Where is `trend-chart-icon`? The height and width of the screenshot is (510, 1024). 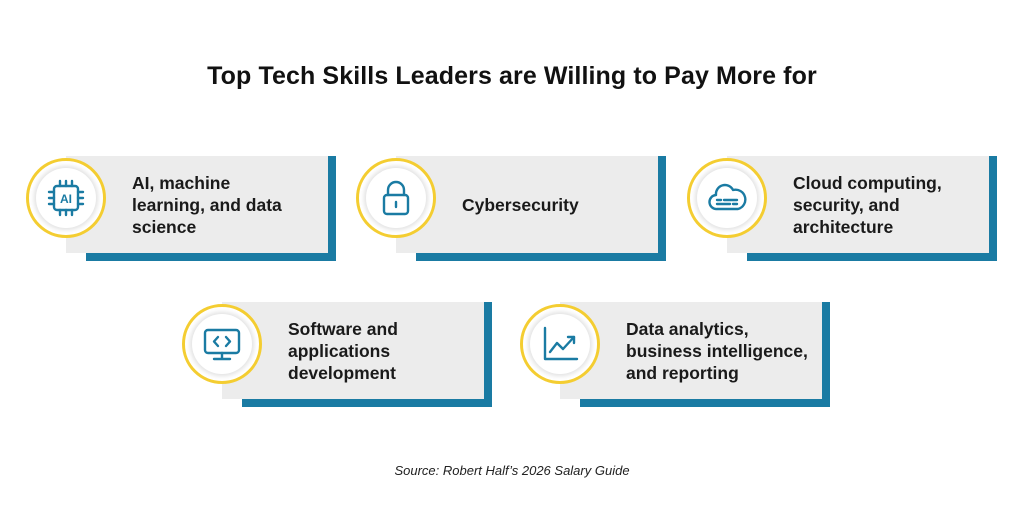
trend-chart-icon is located at coordinates (561, 343).